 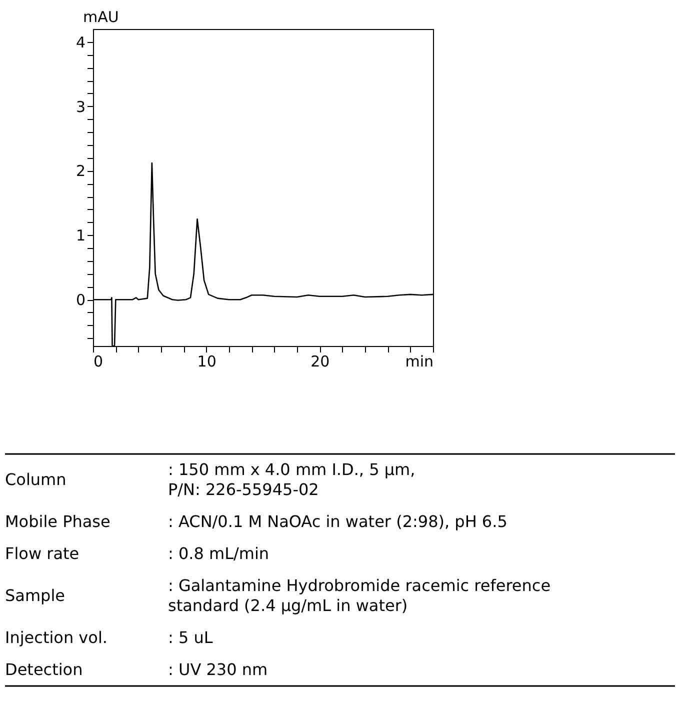 What do you see at coordinates (81, 42) in the screenshot?
I see `y-tick-label: 4` at bounding box center [81, 42].